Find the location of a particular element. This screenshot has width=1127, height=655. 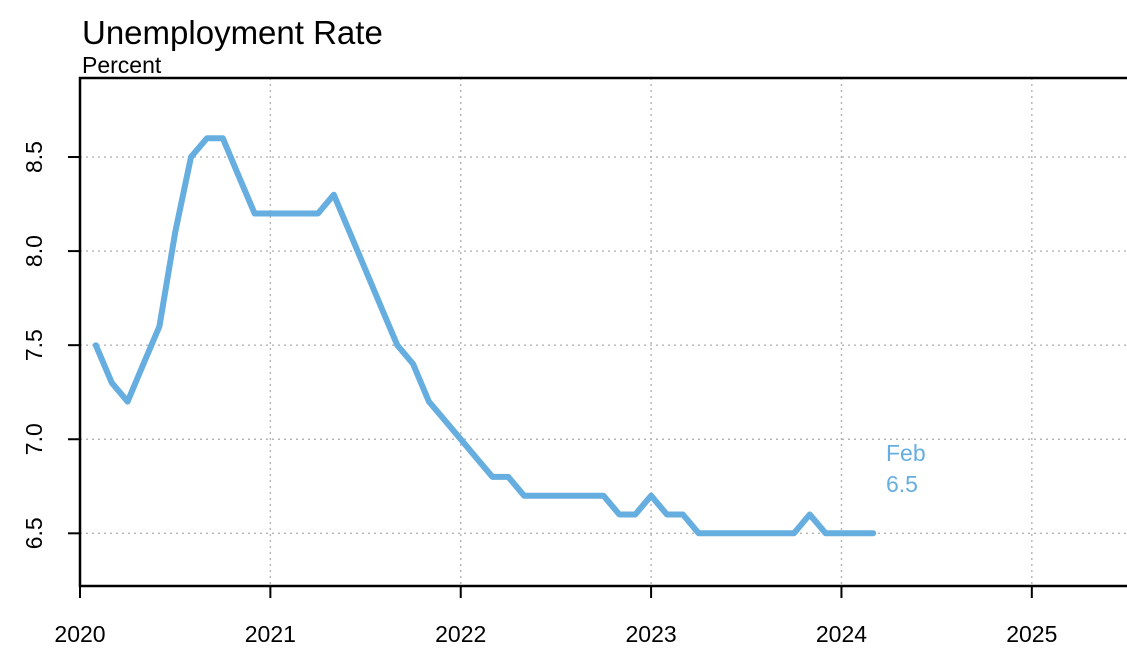

annotation-value-label: 6.5 is located at coordinates (902, 484).